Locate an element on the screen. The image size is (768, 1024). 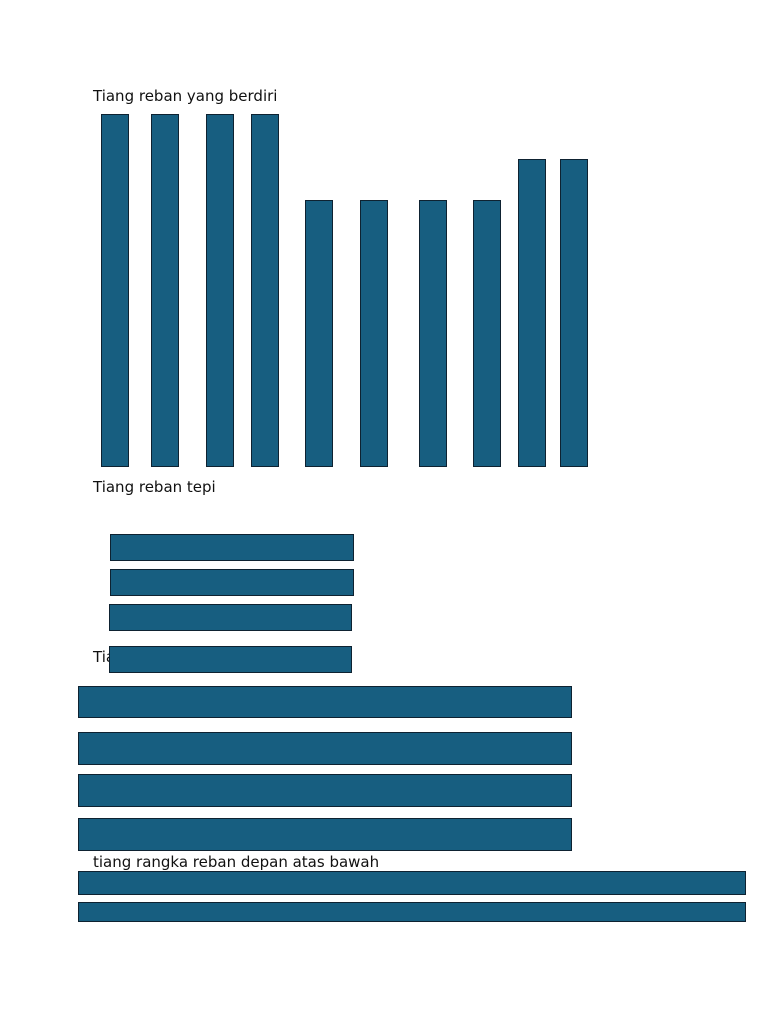
side-posts-group is located at coordinates (231, 603).